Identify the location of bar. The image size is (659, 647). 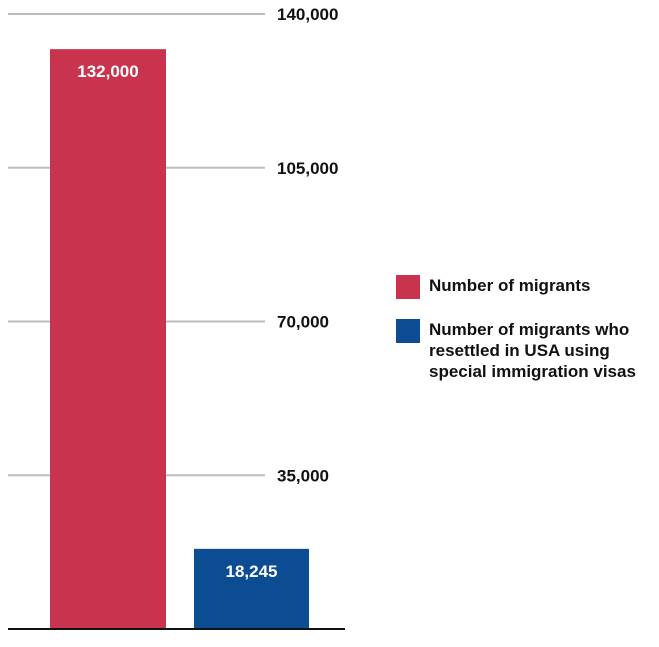
(251, 588).